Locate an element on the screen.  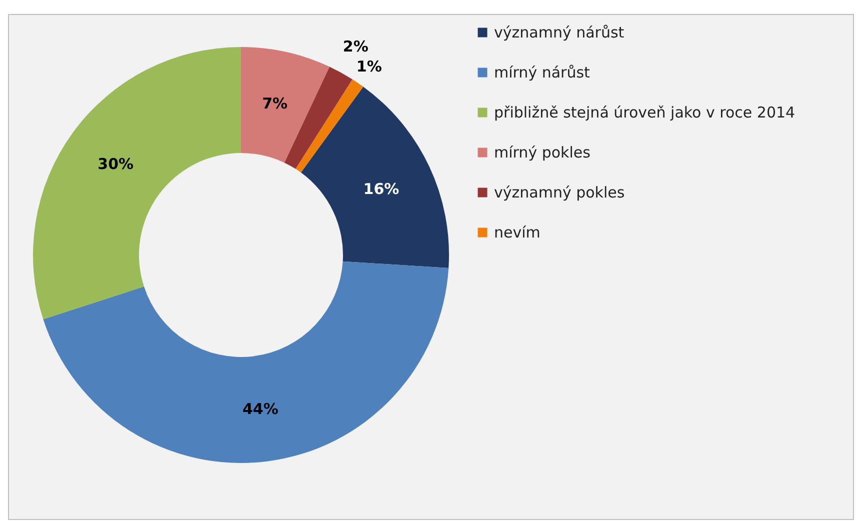
data-label: 44% is located at coordinates (260, 409).